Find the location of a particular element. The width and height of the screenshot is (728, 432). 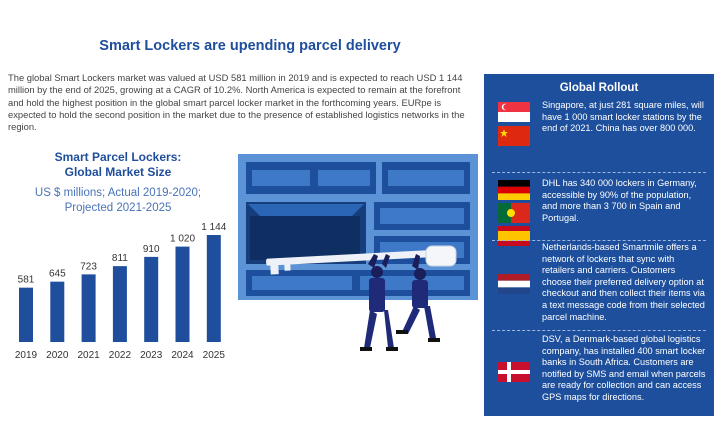

bar-2023 is located at coordinates (151, 299).